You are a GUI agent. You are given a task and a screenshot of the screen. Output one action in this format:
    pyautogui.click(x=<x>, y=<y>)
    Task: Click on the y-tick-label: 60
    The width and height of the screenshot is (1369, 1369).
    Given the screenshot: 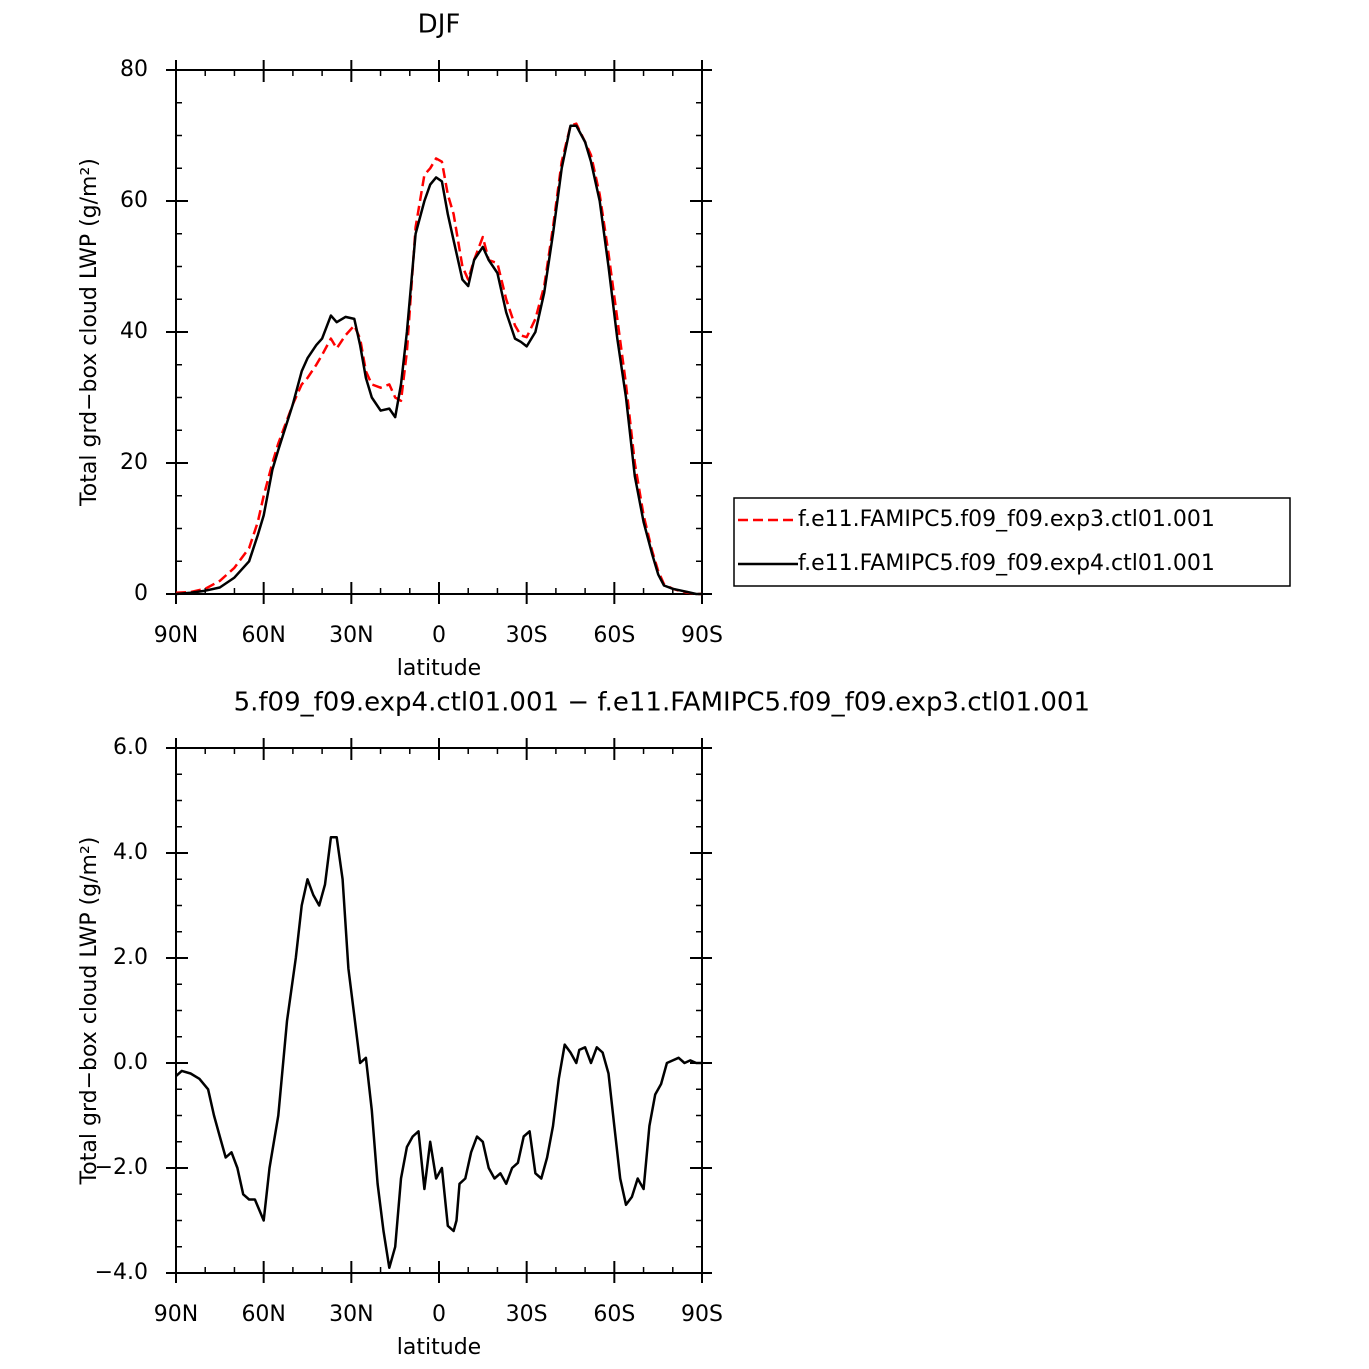 What is the action you would take?
    pyautogui.click(x=134, y=200)
    